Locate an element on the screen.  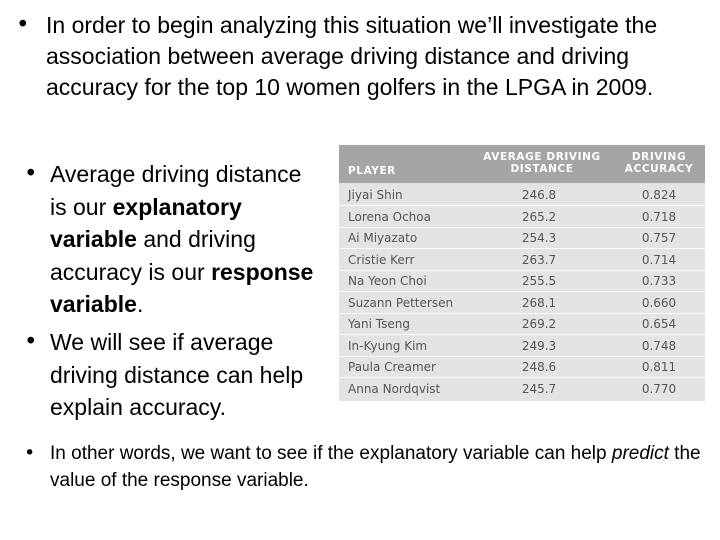
player-cell: Ai Miyazato is located at coordinates (383, 238).